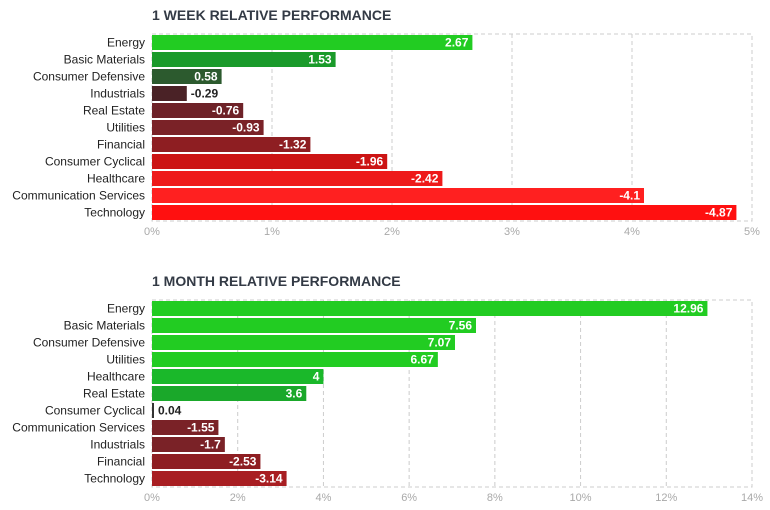 The image size is (770, 510). I want to click on value-label: -0.29, so click(205, 94).